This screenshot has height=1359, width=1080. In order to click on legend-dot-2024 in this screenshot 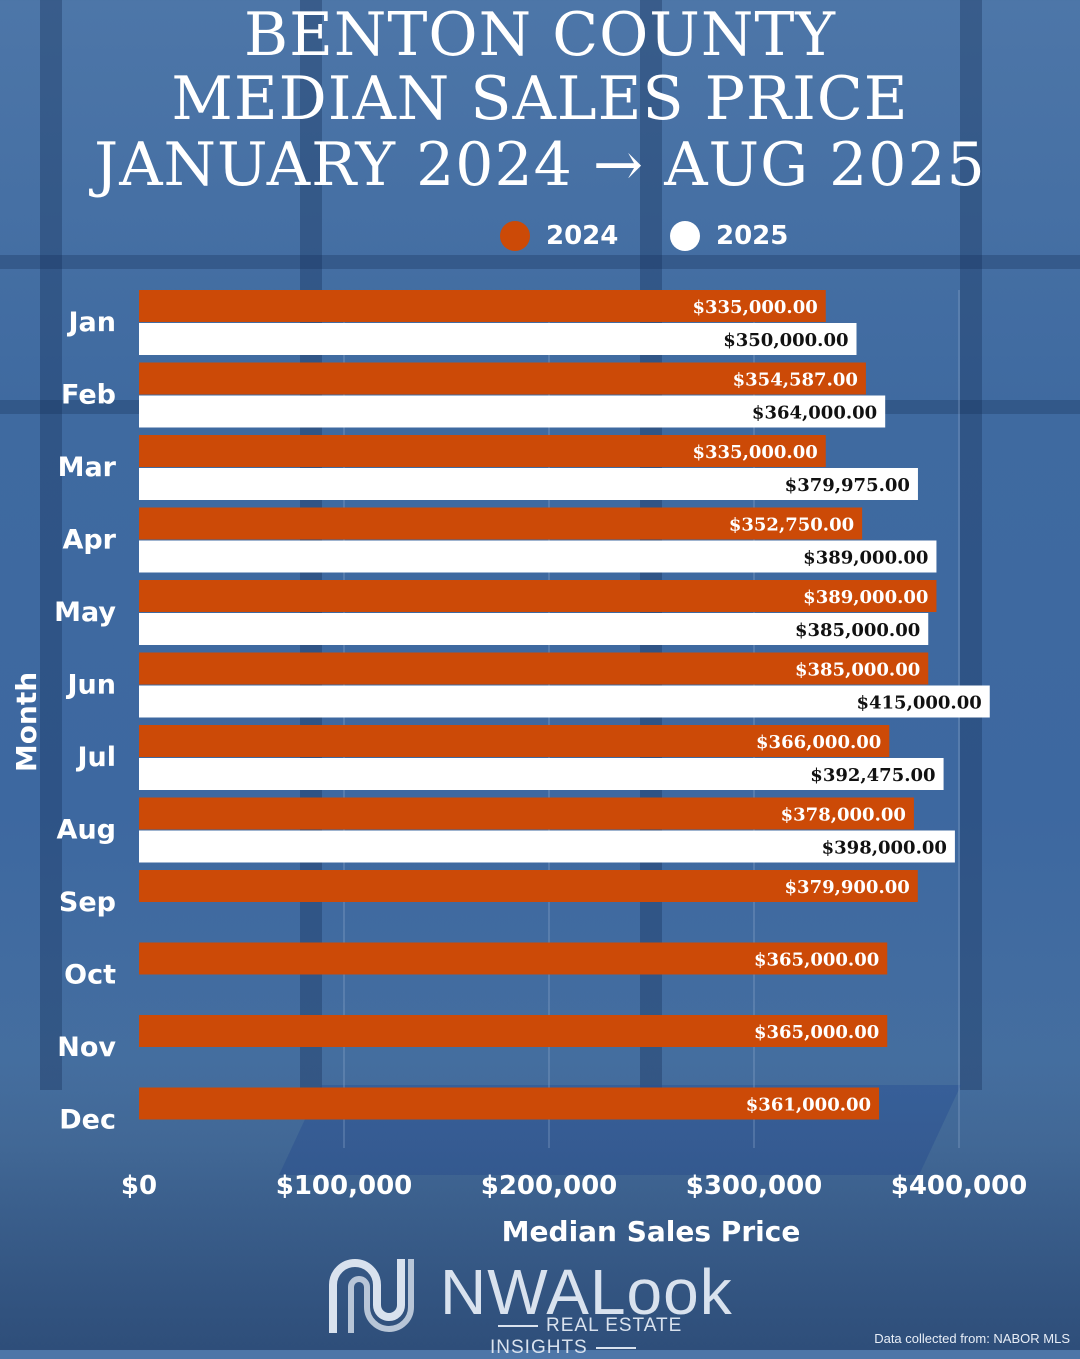, I will do `click(515, 236)`.